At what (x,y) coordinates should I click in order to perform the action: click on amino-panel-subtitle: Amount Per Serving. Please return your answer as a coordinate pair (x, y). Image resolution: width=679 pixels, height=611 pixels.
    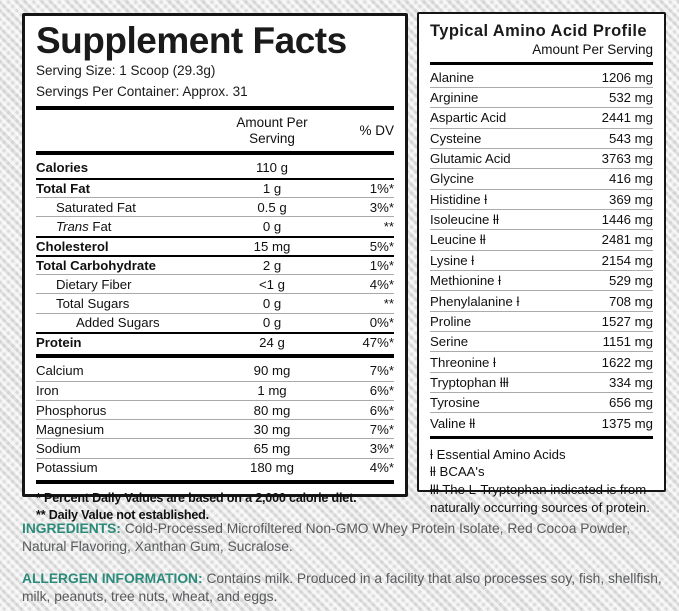
    Looking at the image, I should click on (592, 49).